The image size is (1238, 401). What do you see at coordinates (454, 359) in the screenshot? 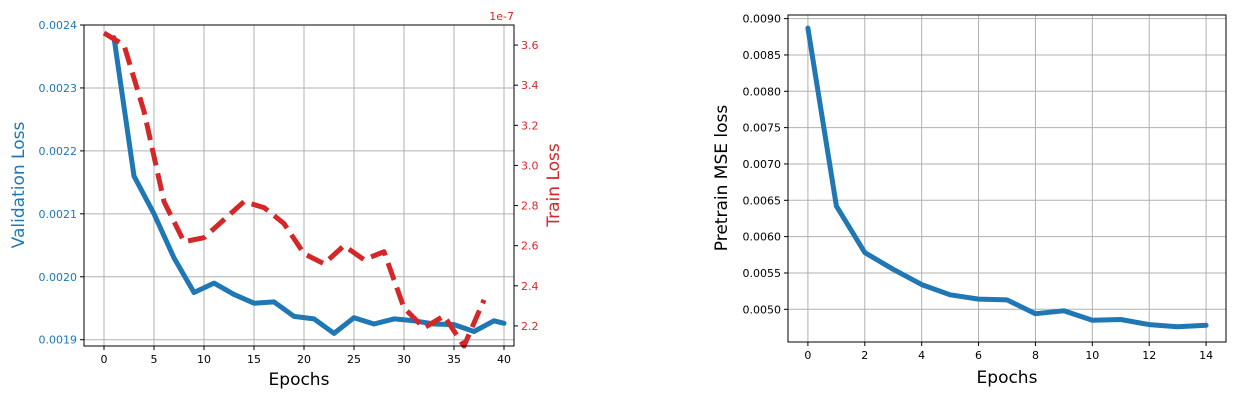
I see `x-tick-label: 35` at bounding box center [454, 359].